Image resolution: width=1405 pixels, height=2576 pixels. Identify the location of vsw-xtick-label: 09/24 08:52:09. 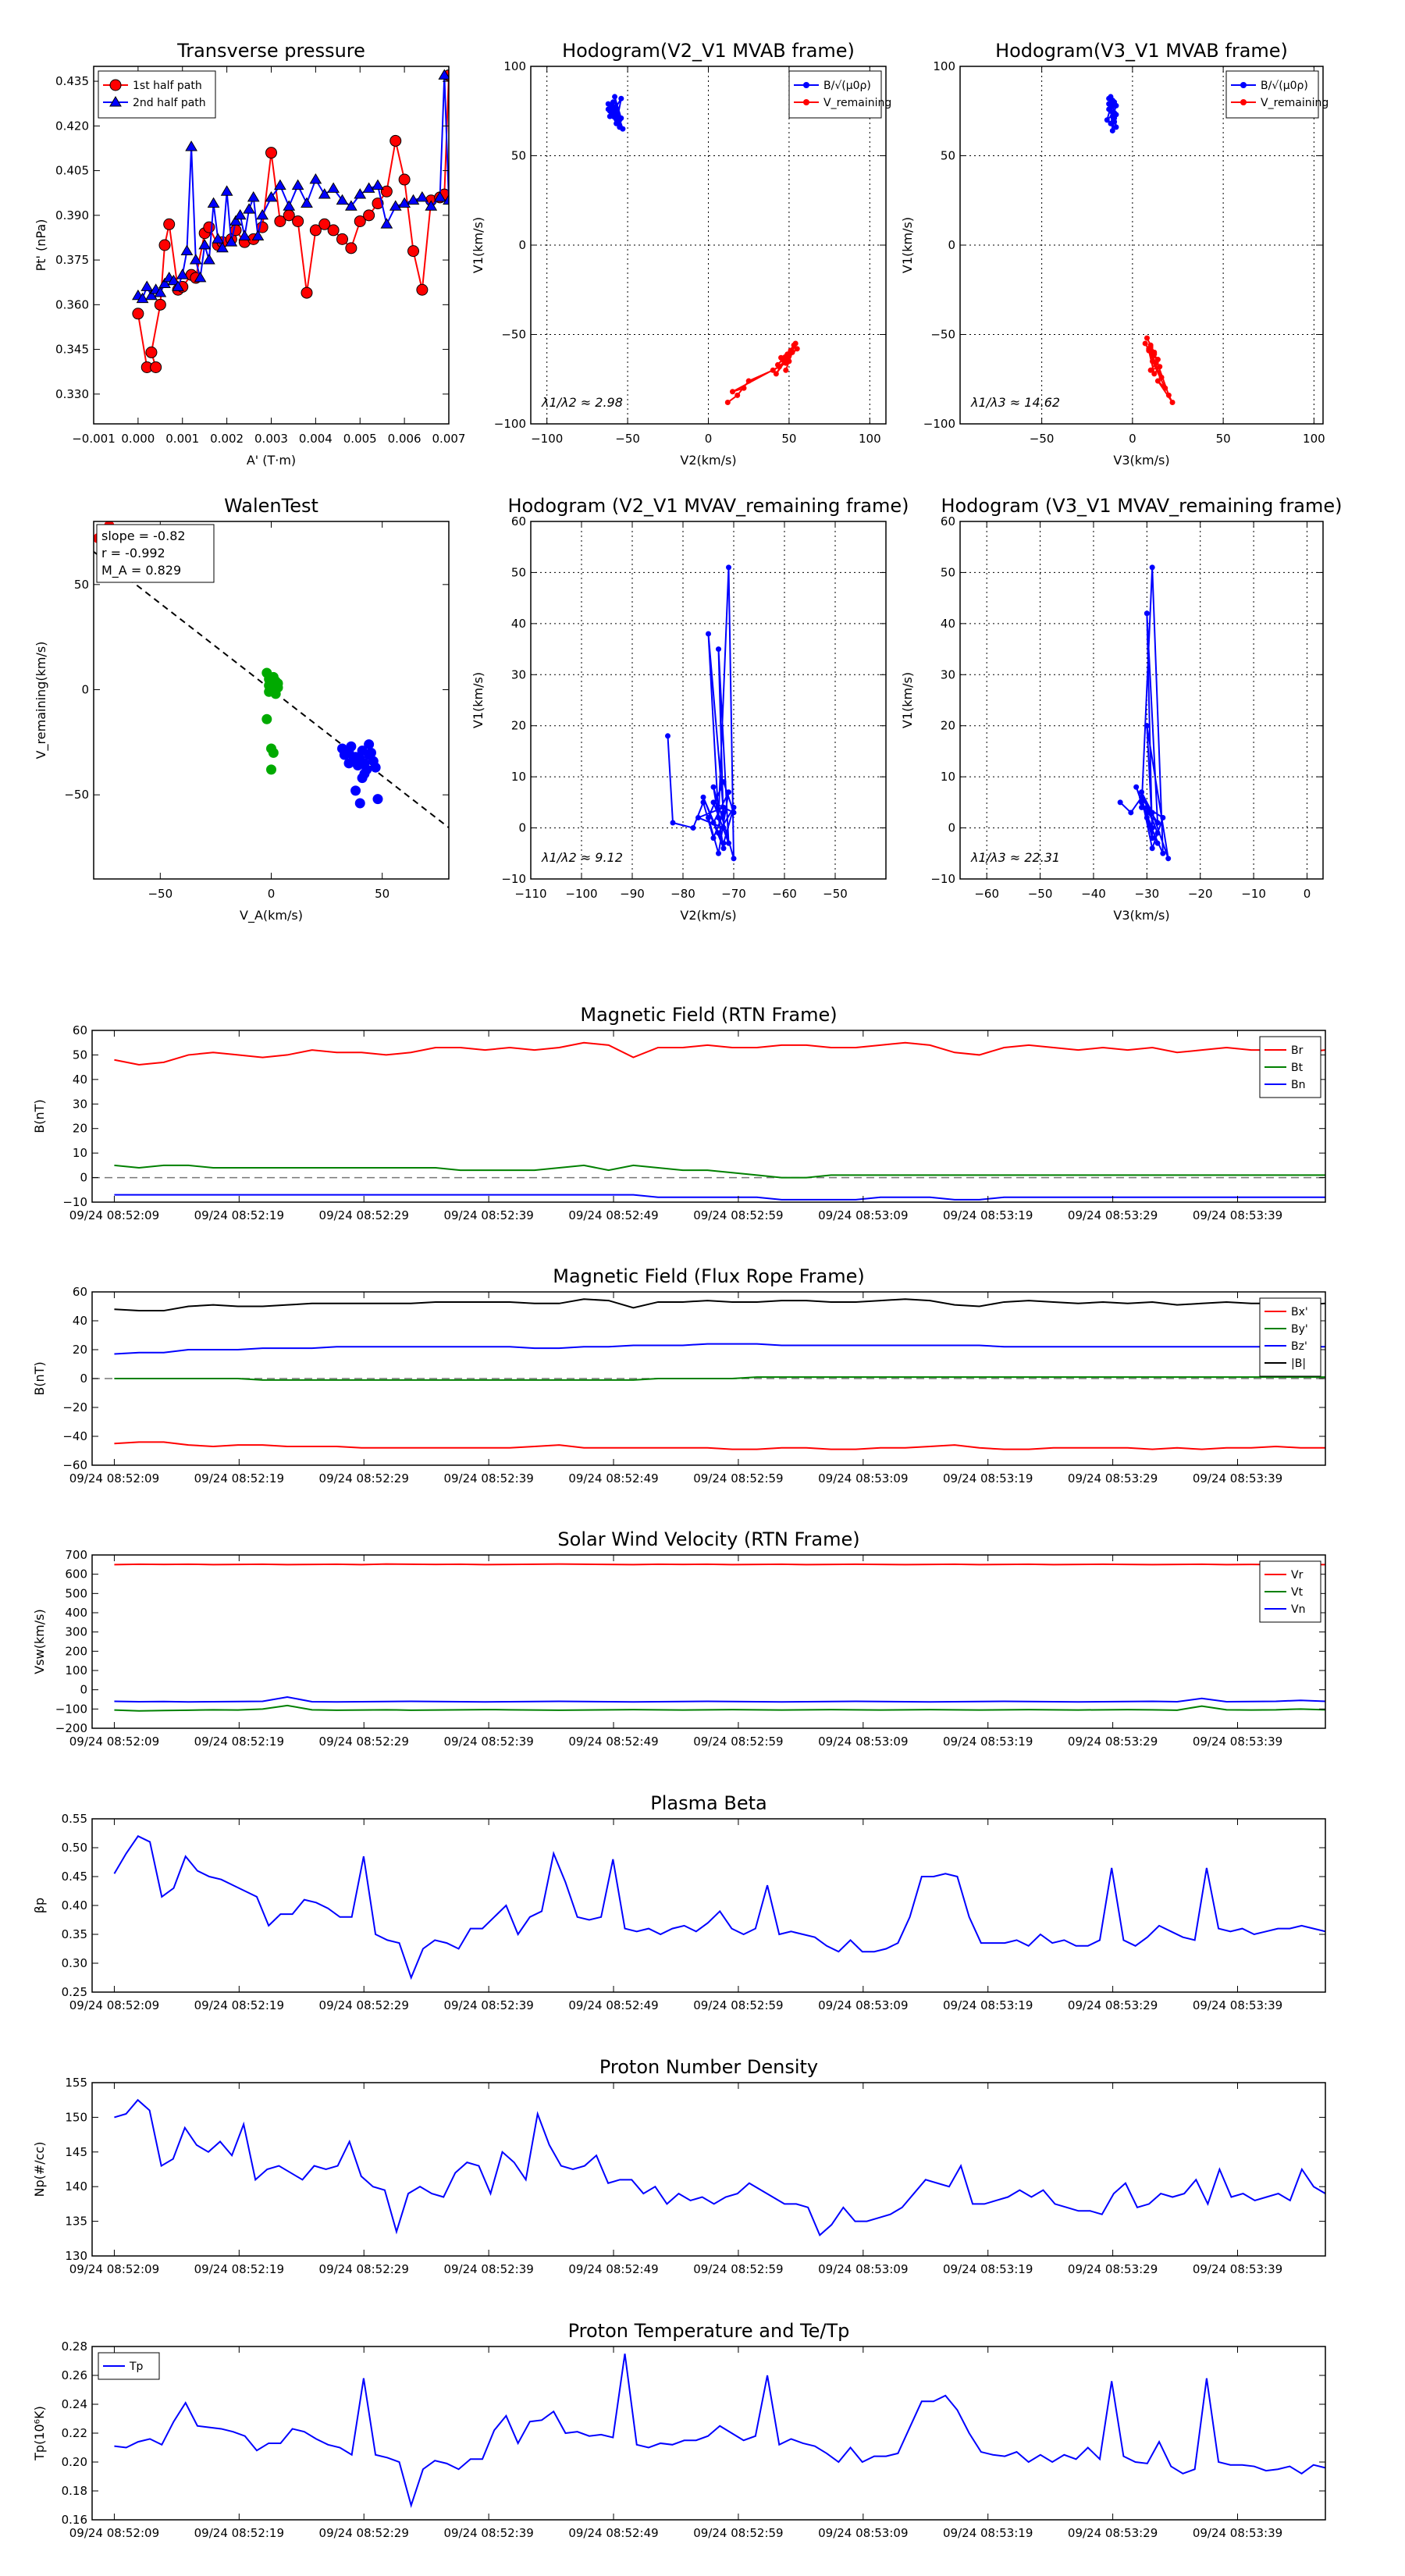
(114, 1742).